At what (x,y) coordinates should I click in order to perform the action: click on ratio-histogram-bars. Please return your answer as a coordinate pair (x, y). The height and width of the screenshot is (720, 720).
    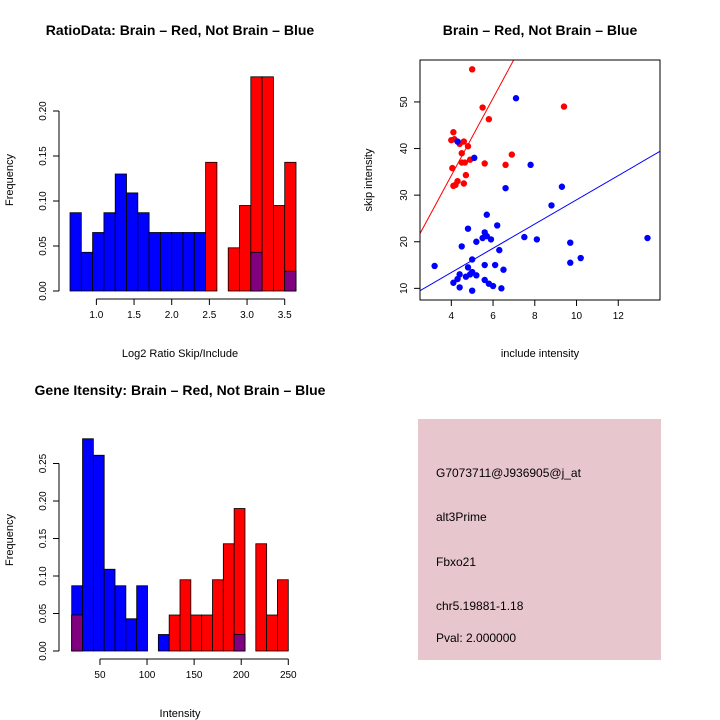
    Looking at the image, I should click on (183, 184).